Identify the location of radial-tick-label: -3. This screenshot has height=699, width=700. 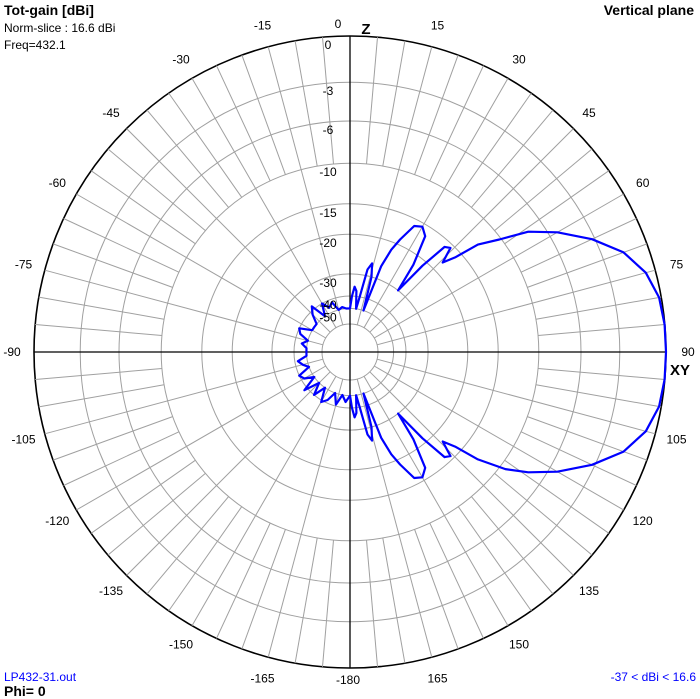
(328, 91).